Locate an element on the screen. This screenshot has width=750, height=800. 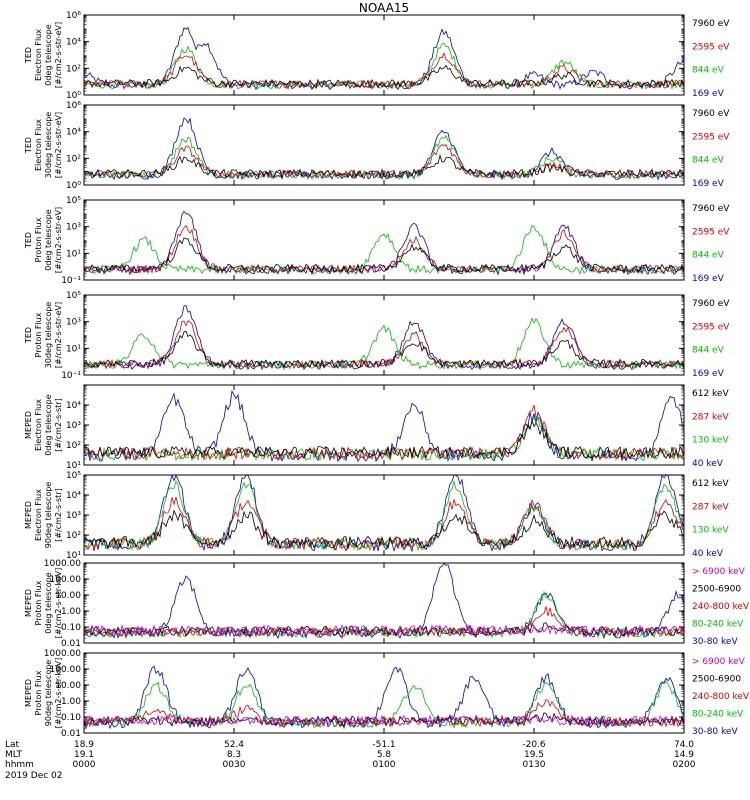
y-tick-label: 10⁶ is located at coordinates (73, 16).